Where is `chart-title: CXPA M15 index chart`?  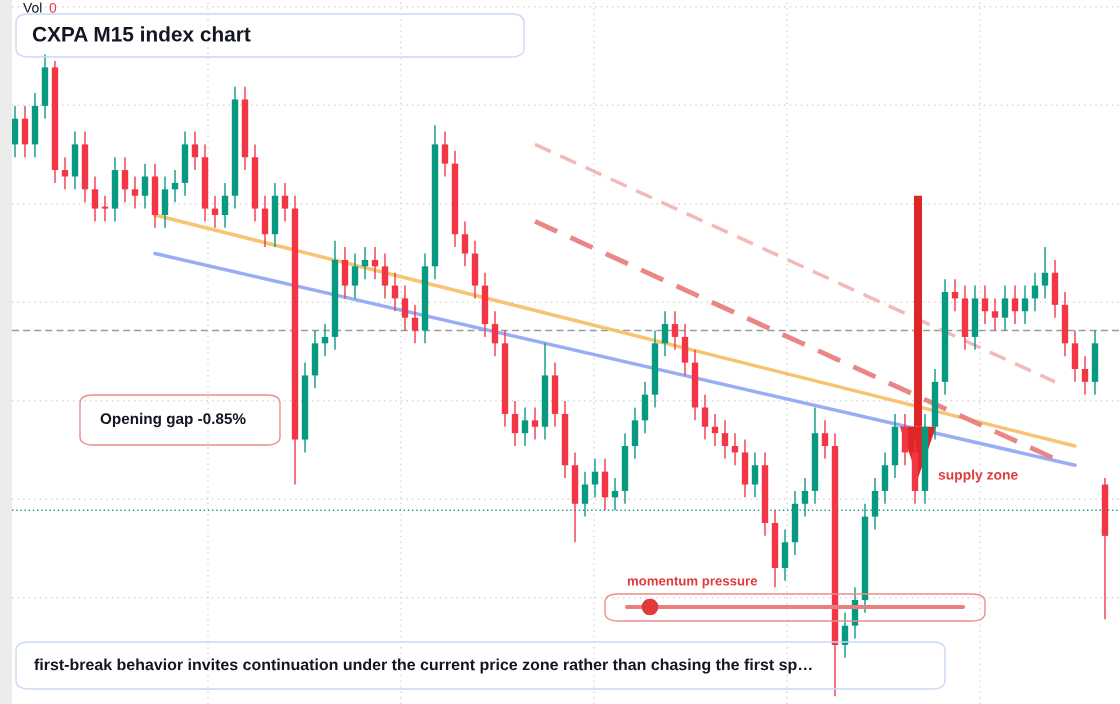
chart-title: CXPA M15 index chart is located at coordinates (141, 34).